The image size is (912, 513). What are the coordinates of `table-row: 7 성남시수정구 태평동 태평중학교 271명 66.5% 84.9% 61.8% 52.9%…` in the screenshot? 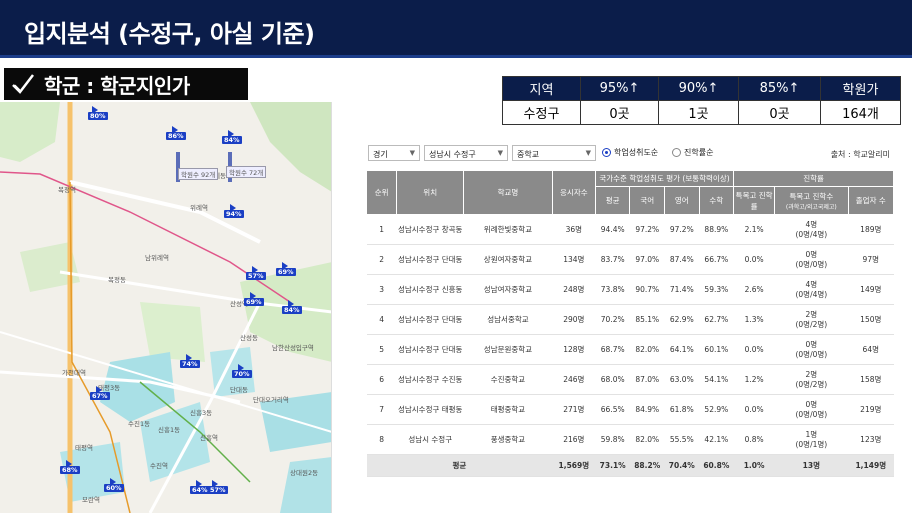 It's located at (630, 409).